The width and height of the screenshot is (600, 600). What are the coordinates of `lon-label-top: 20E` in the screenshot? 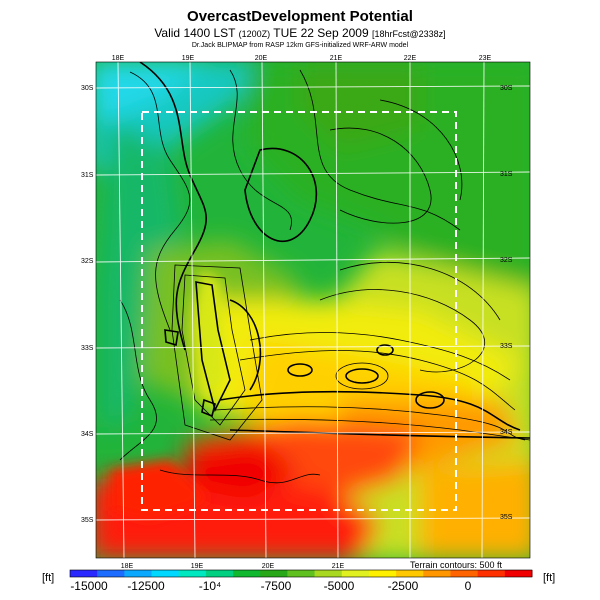 It's located at (261, 58).